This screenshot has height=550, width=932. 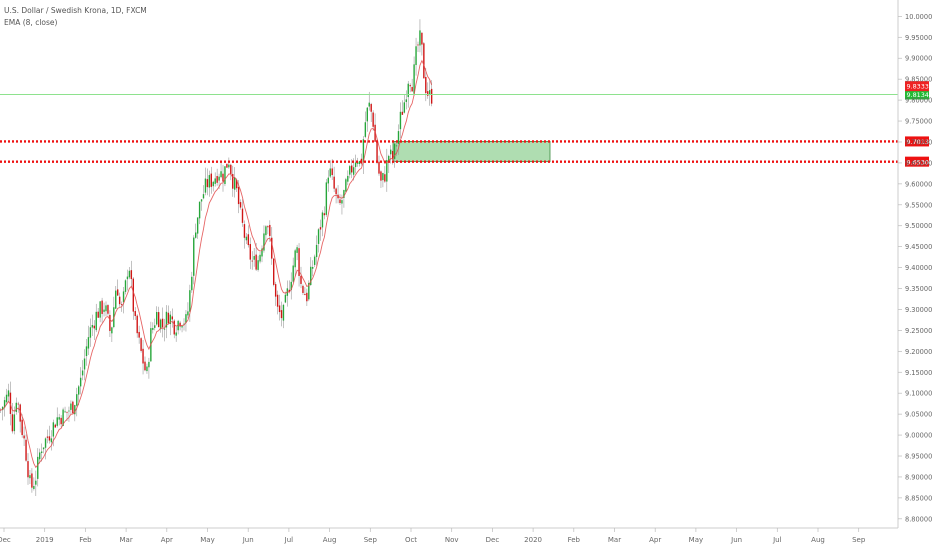 What do you see at coordinates (574, 540) in the screenshot?
I see `time-tick-label-14: Feb` at bounding box center [574, 540].